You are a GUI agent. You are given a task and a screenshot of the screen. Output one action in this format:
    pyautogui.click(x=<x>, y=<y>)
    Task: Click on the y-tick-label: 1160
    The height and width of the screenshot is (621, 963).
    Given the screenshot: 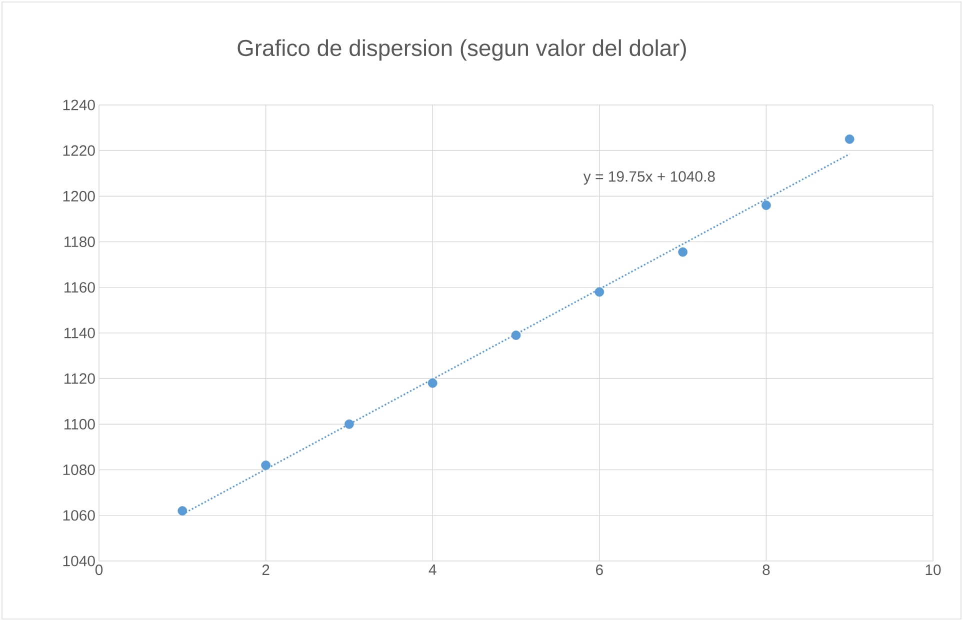 What is the action you would take?
    pyautogui.click(x=79, y=287)
    